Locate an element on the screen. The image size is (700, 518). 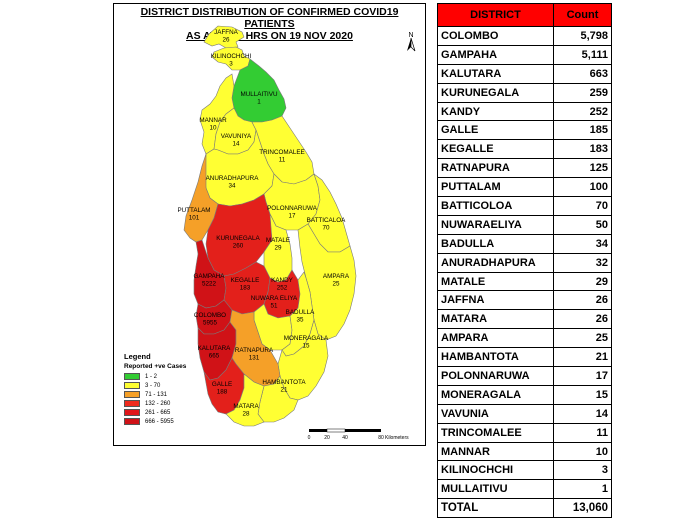
district-ampara is located at coordinates (327, 282).